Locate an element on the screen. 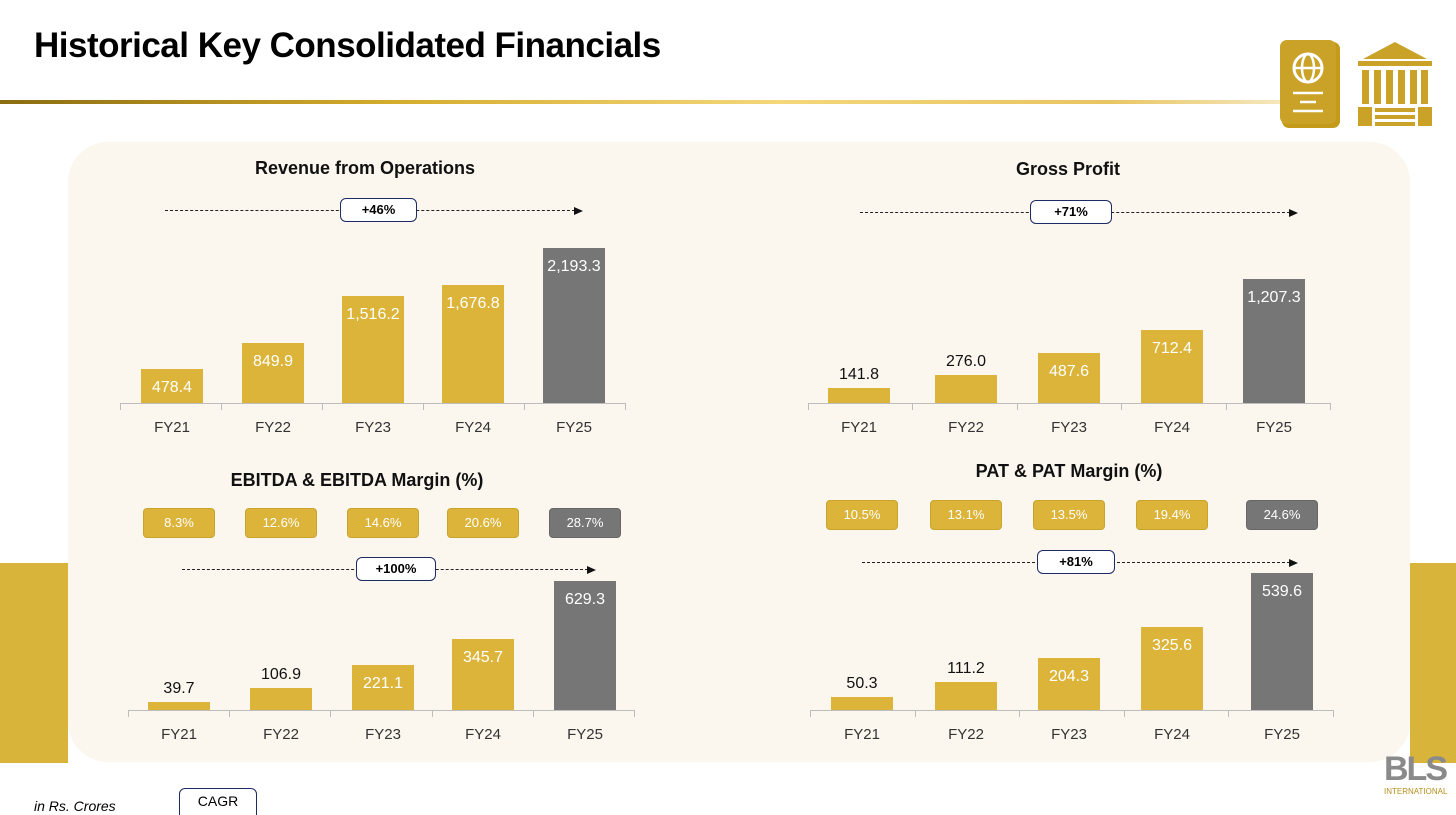  data-label: 106.9 is located at coordinates (281, 675).